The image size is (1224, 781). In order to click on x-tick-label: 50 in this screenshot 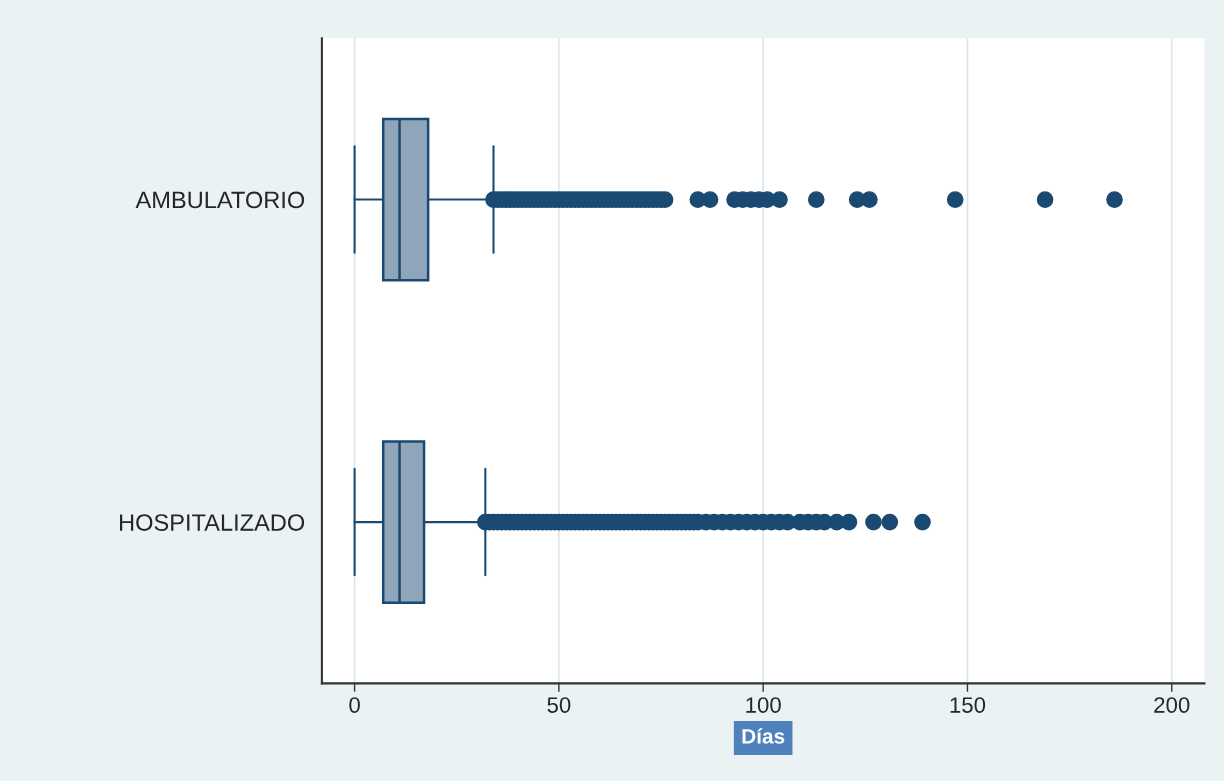, I will do `click(559, 705)`.